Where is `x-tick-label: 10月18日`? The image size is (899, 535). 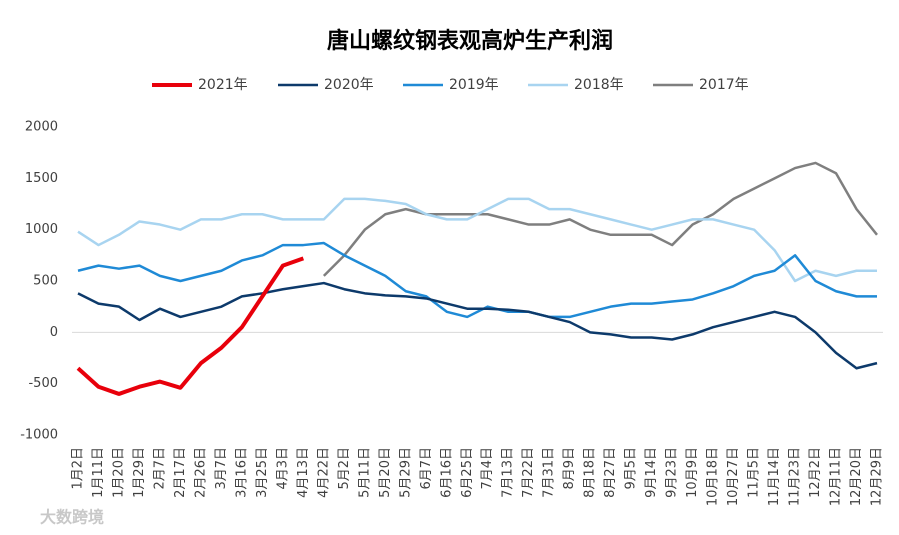 x-tick-label: 10月18日 is located at coordinates (713, 476).